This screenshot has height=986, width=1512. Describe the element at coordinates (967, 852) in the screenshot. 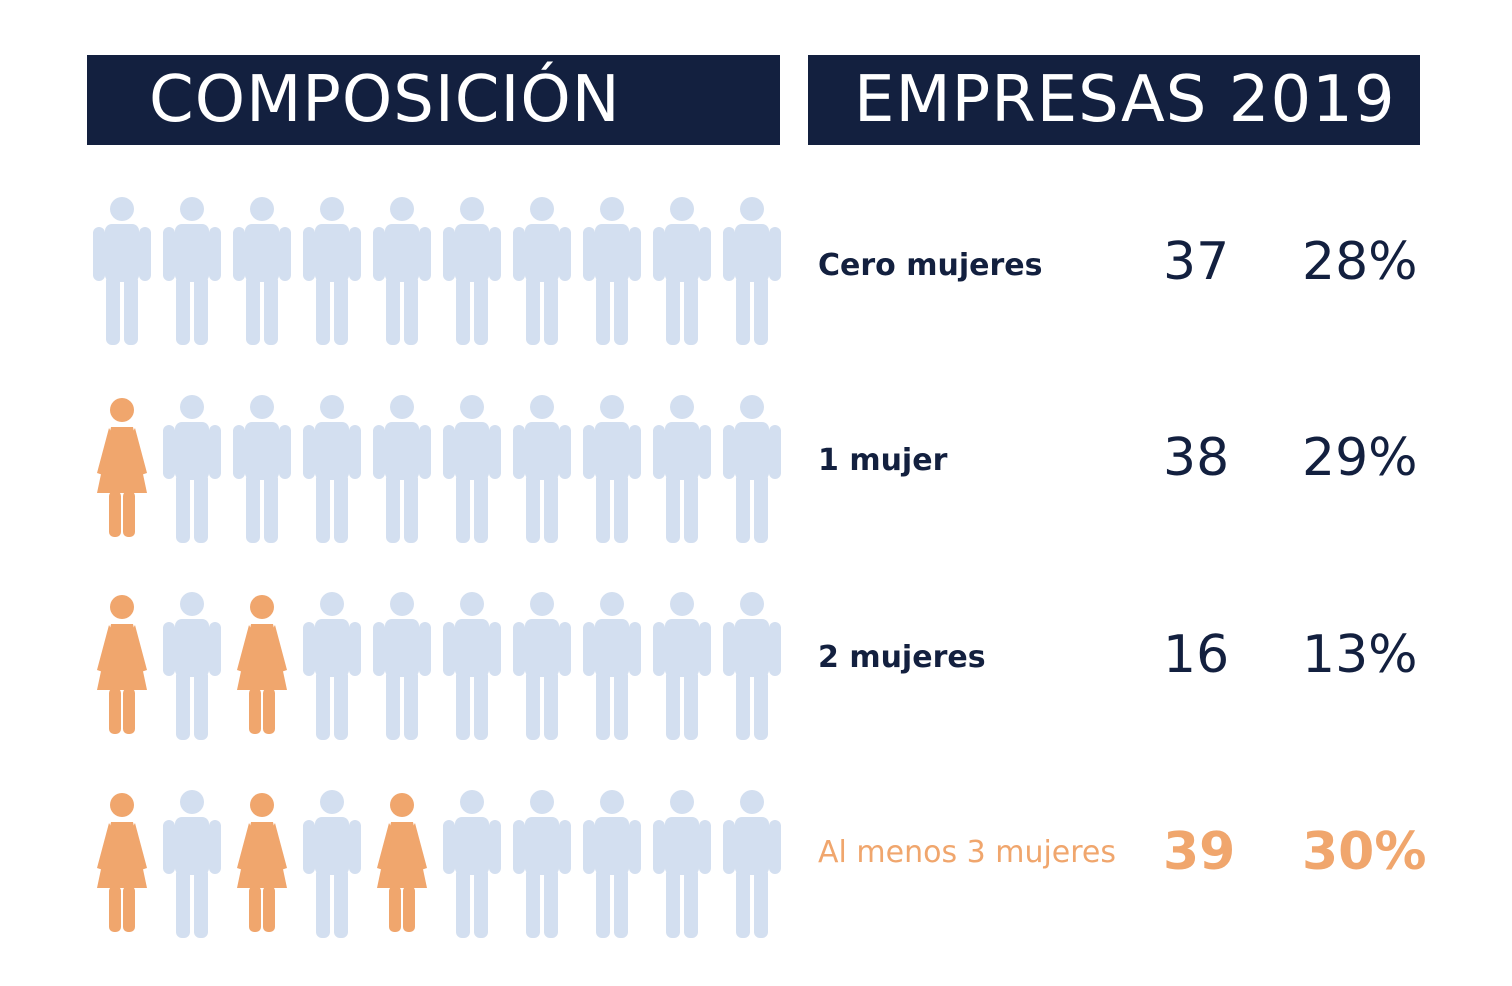

I see `row-label: Al menos 3 mujeres` at that location.